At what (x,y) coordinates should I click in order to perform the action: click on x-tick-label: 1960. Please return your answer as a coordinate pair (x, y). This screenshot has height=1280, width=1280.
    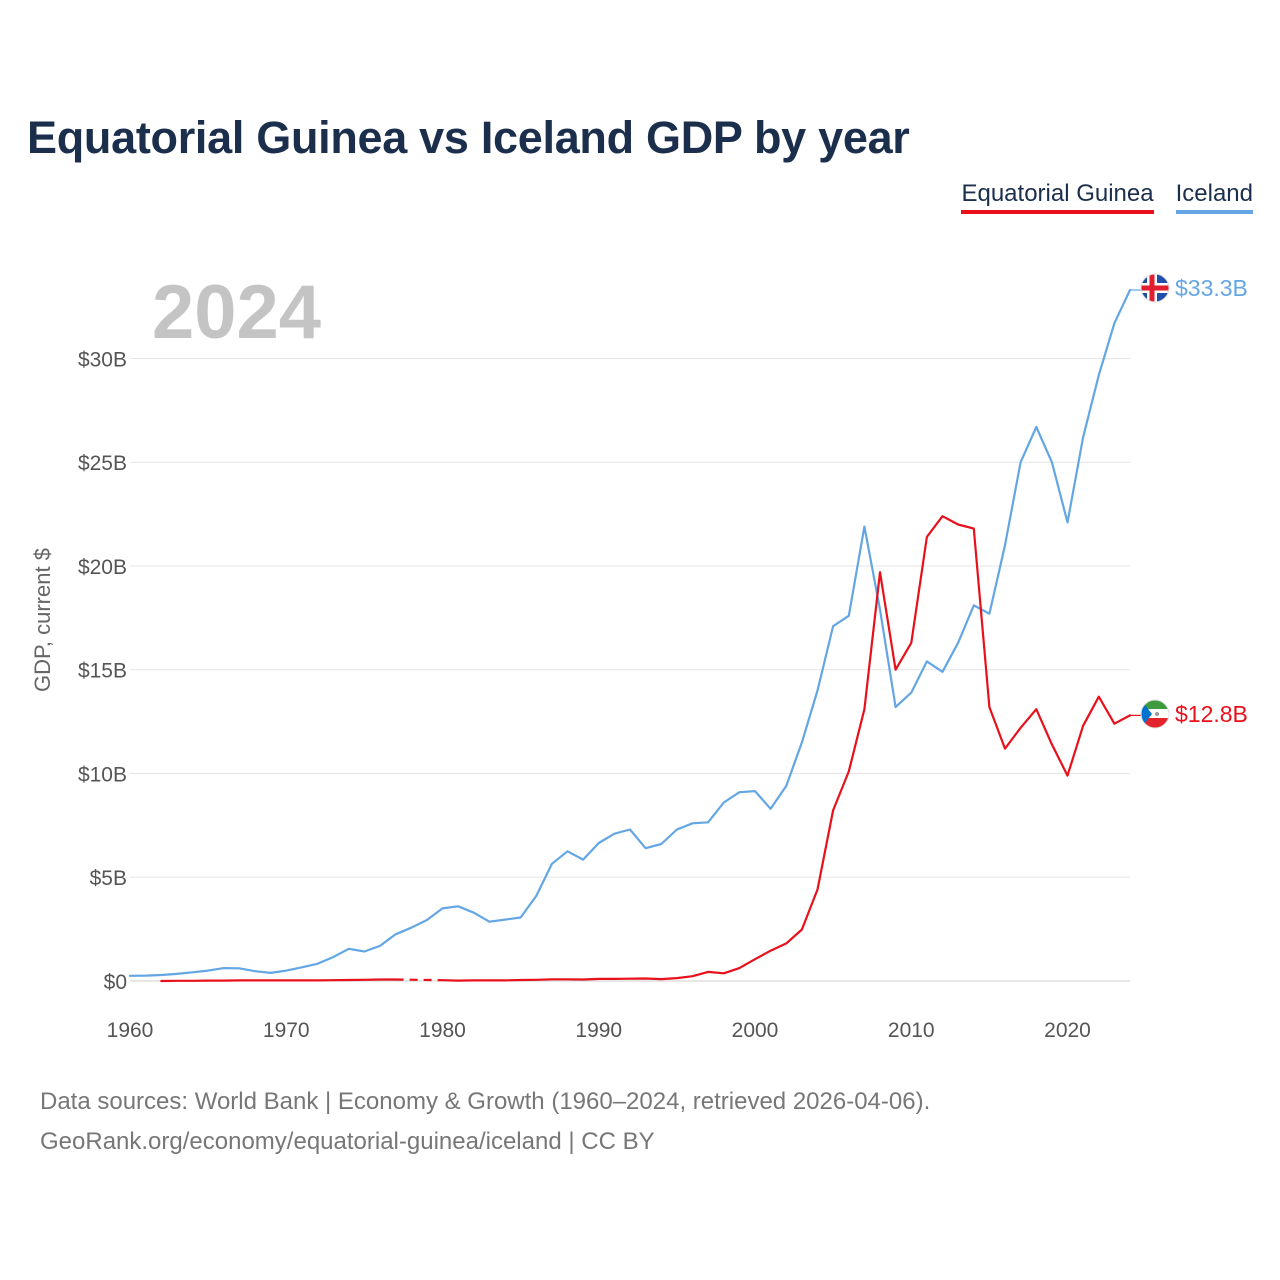
    Looking at the image, I should click on (130, 1030).